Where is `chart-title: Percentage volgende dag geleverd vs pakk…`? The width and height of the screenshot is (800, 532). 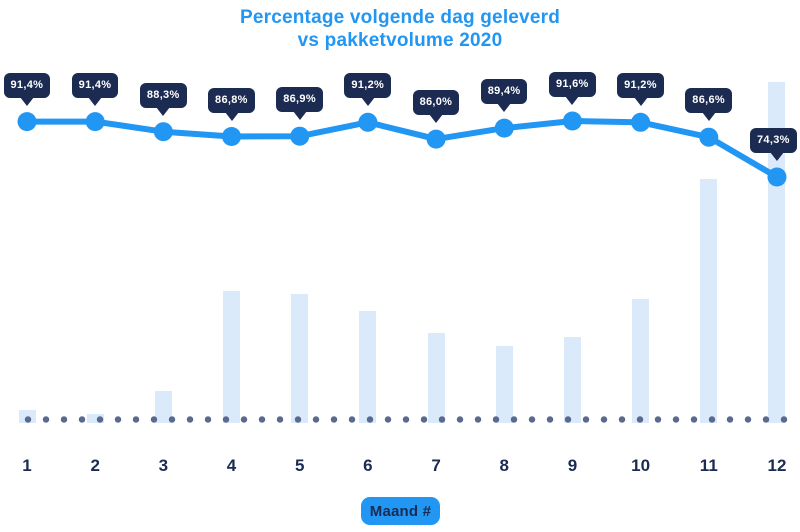
chart-title: Percentage volgende dag geleverd vs pakk… is located at coordinates (400, 29).